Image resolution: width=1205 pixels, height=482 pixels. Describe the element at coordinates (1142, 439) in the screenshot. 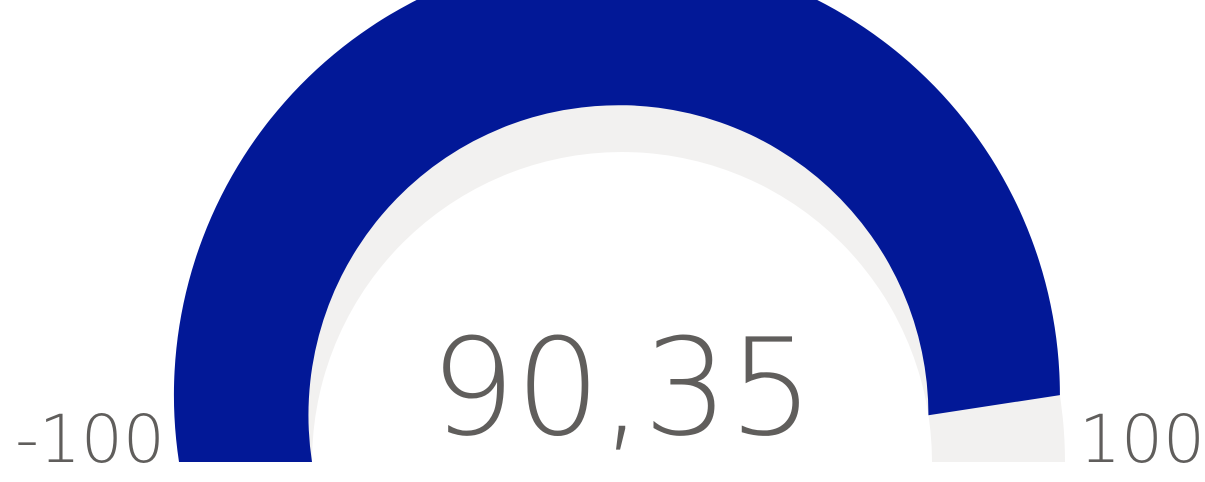

I see `gauge-max-label: 100` at that location.